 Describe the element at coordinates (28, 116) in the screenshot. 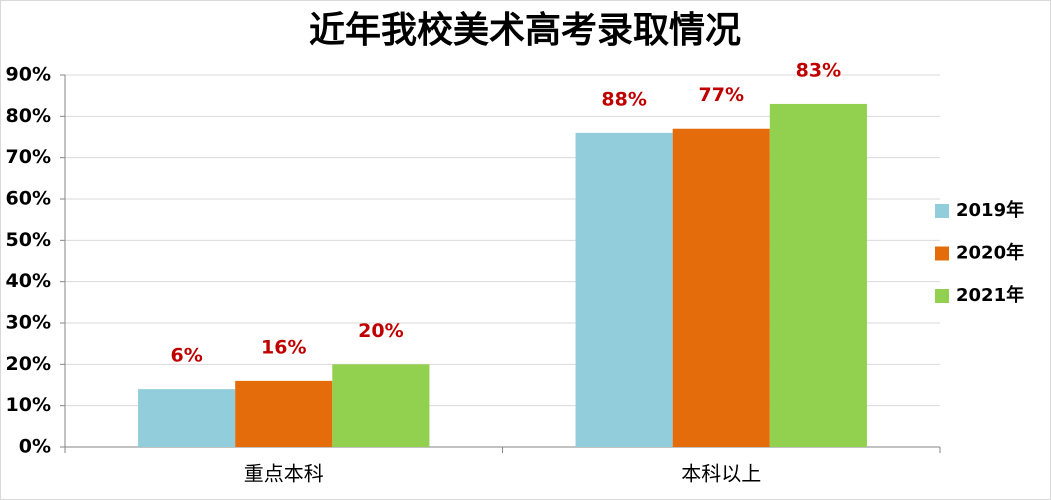

I see `y-tick-label: 80%` at that location.